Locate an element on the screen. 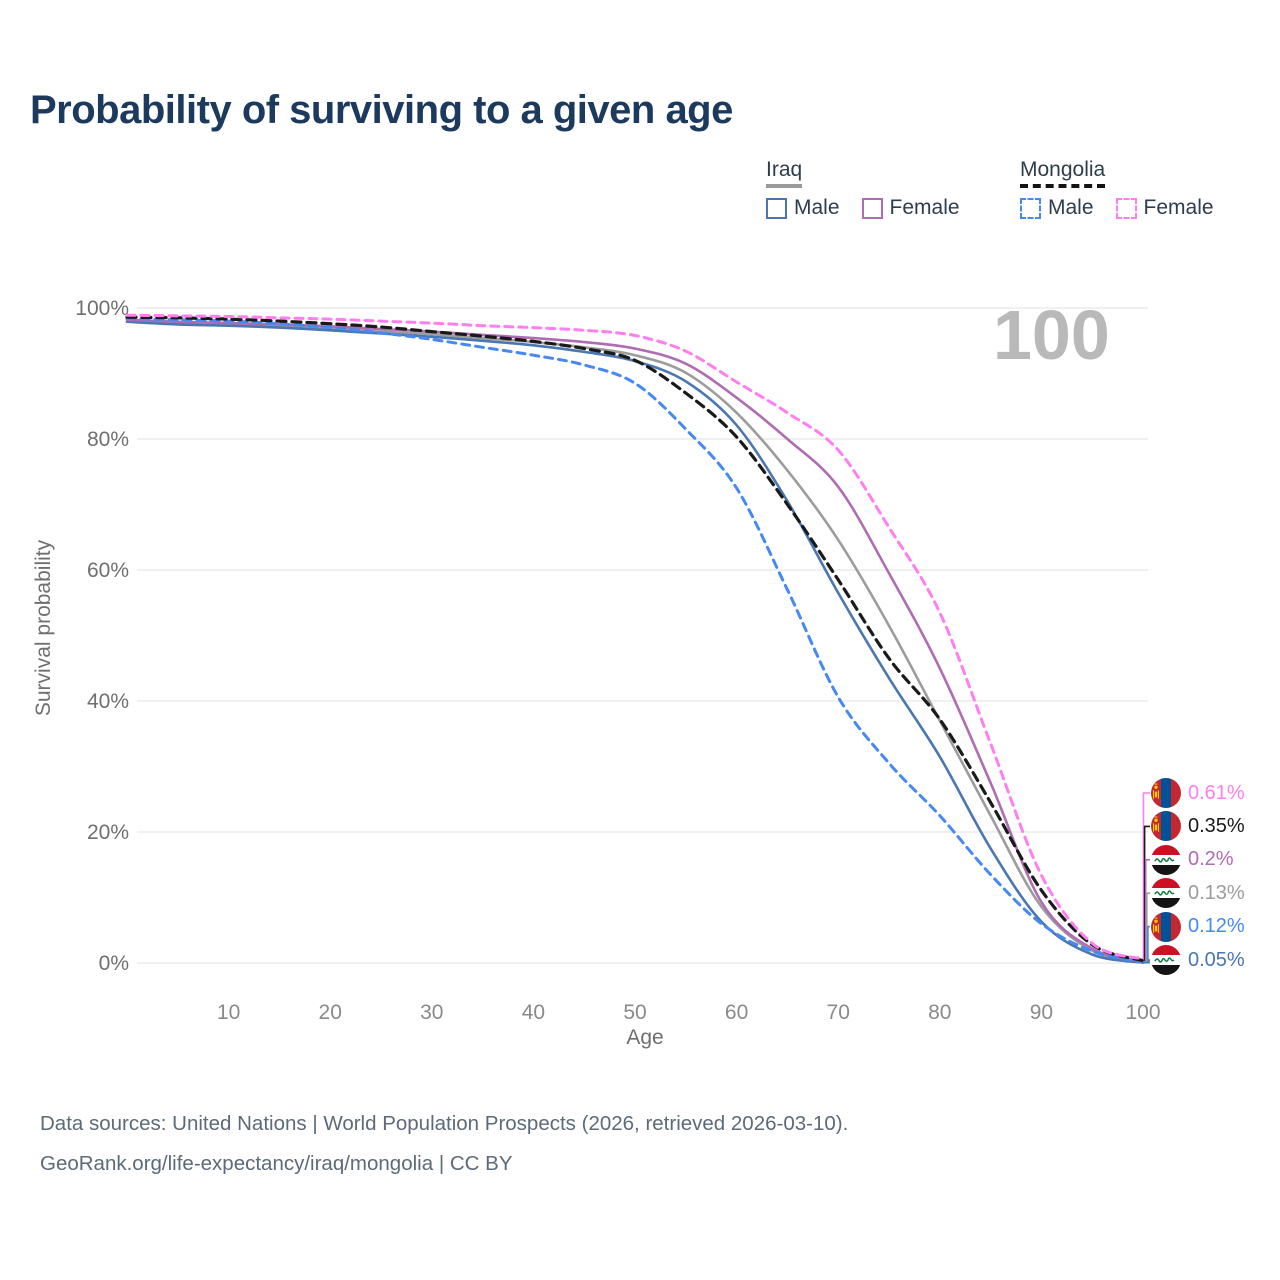 This screenshot has width=1280, height=1280. x-tick-label-80: 80 is located at coordinates (939, 1012).